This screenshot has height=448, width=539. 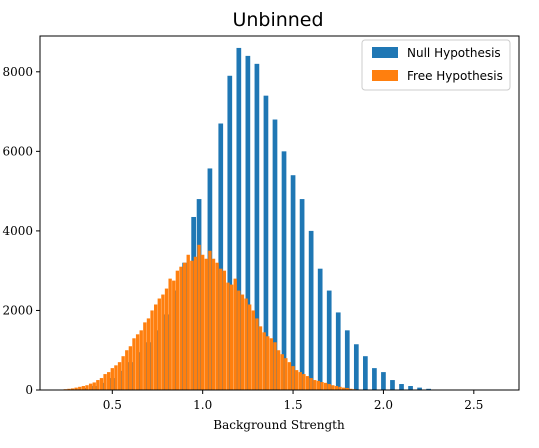 I want to click on y-axis-ticks: 0 2000 4000 6000 8000, so click(x=21, y=231).